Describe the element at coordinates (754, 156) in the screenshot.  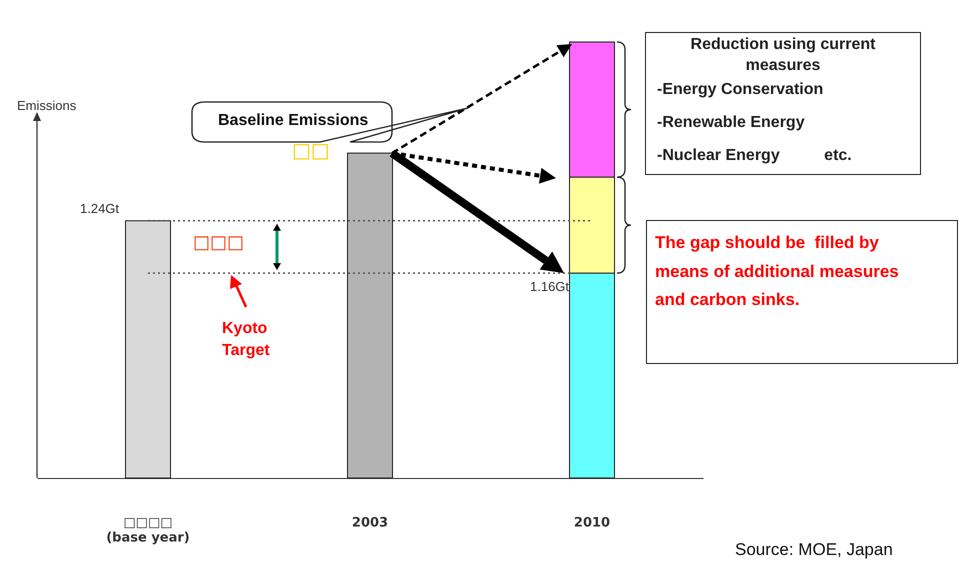
I see `text: -Nuclear Energy etc.` at that location.